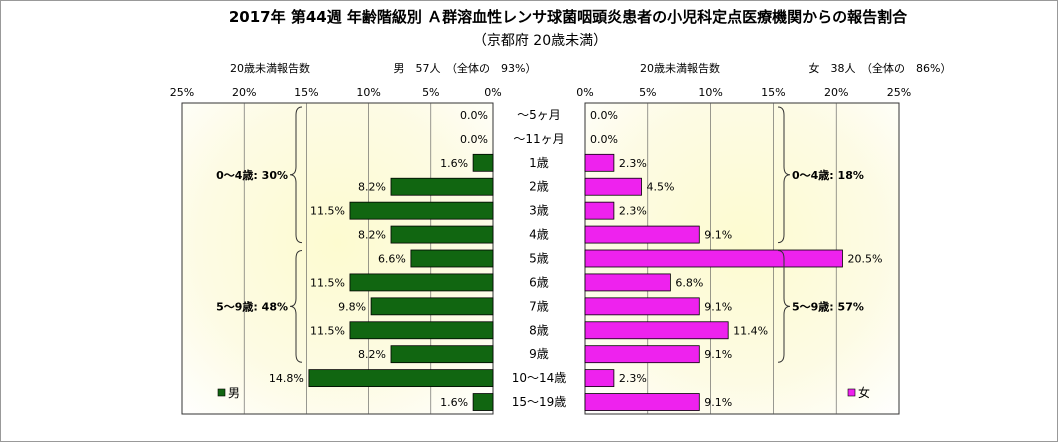  I want to click on male-legend-label: 男, so click(234, 393).